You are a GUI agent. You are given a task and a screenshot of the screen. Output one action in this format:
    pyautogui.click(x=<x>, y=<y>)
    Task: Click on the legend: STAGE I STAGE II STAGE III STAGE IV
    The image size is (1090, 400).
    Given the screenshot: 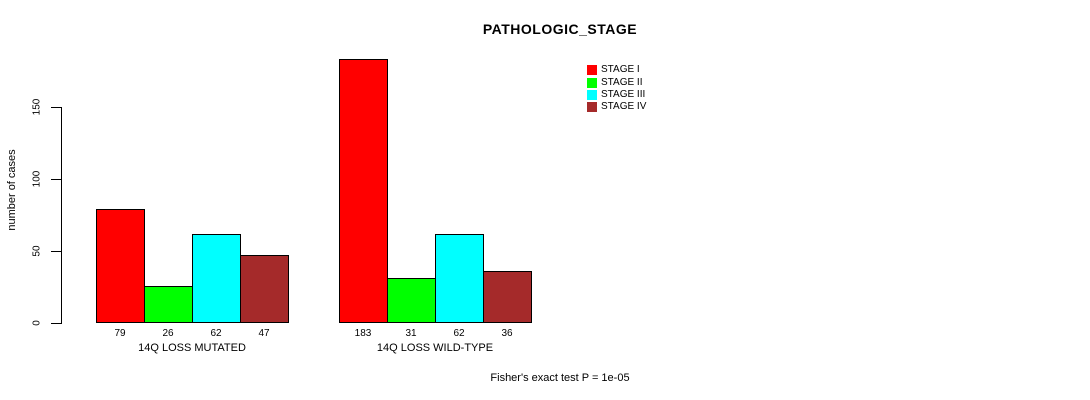 What is the action you would take?
    pyautogui.click(x=616, y=89)
    